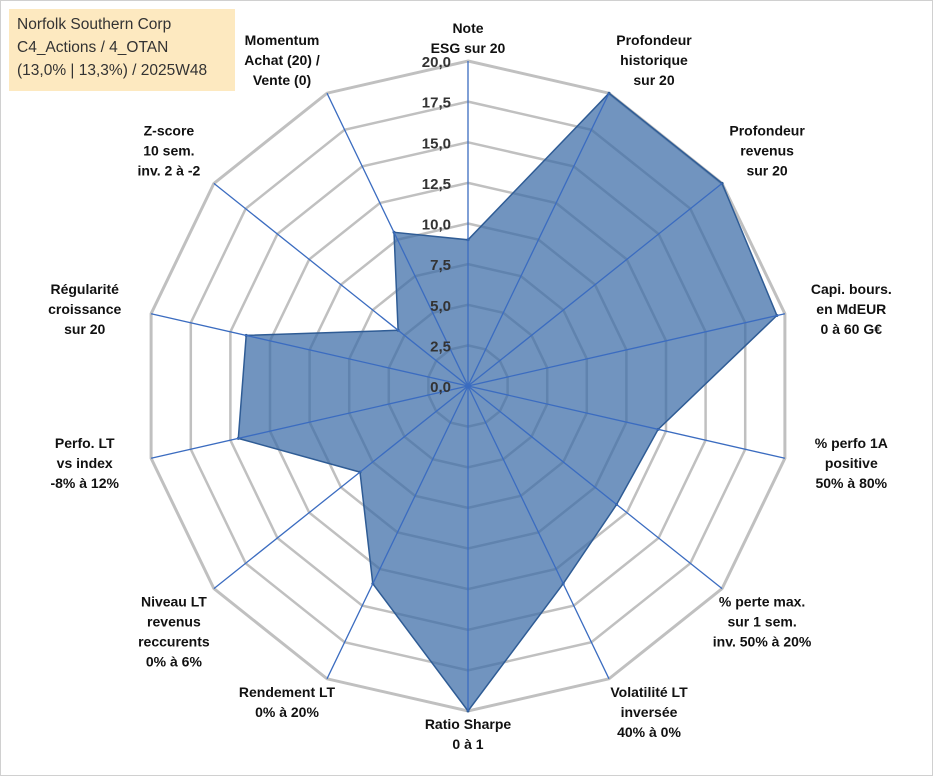 This screenshot has width=933, height=776. I want to click on axis-label-line: historique, so click(654, 60).